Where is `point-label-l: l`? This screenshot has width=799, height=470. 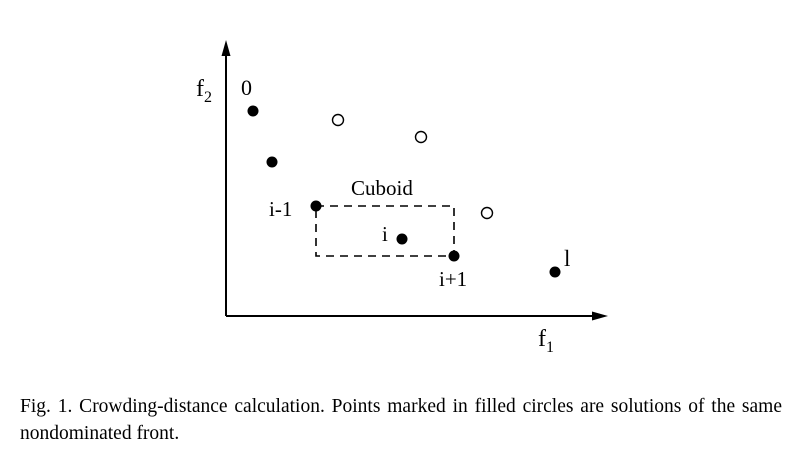
point-label-l: l is located at coordinates (567, 258).